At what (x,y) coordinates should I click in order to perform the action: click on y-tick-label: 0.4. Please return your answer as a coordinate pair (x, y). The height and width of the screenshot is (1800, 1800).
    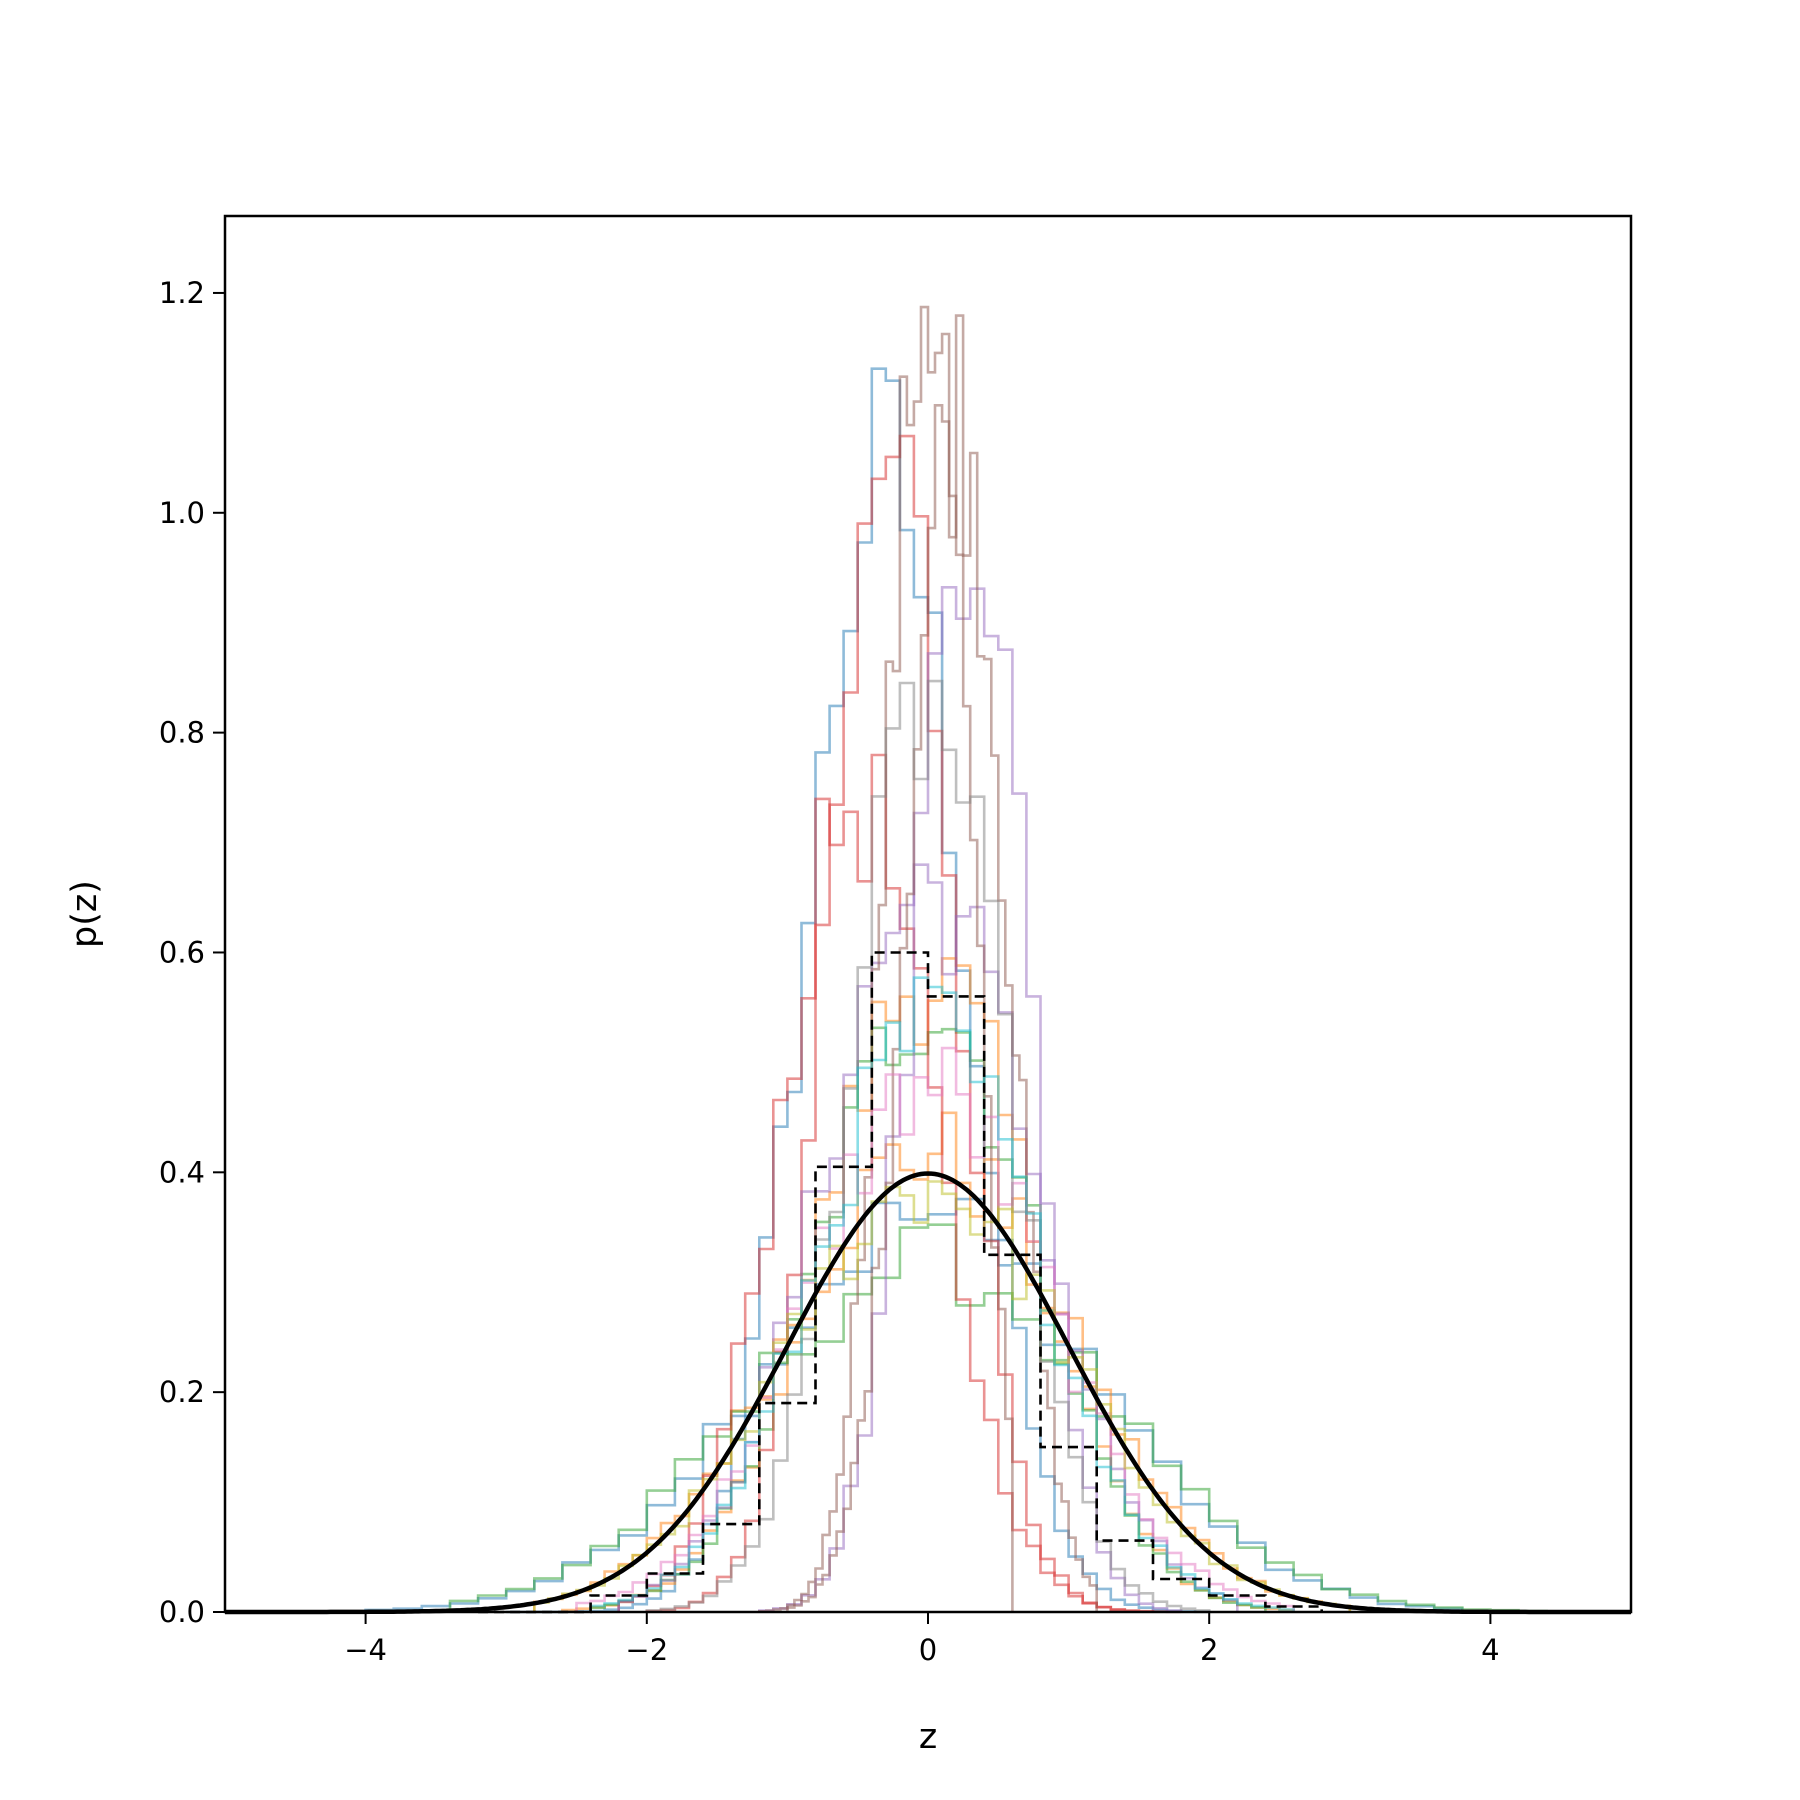
    Looking at the image, I should click on (182, 1172).